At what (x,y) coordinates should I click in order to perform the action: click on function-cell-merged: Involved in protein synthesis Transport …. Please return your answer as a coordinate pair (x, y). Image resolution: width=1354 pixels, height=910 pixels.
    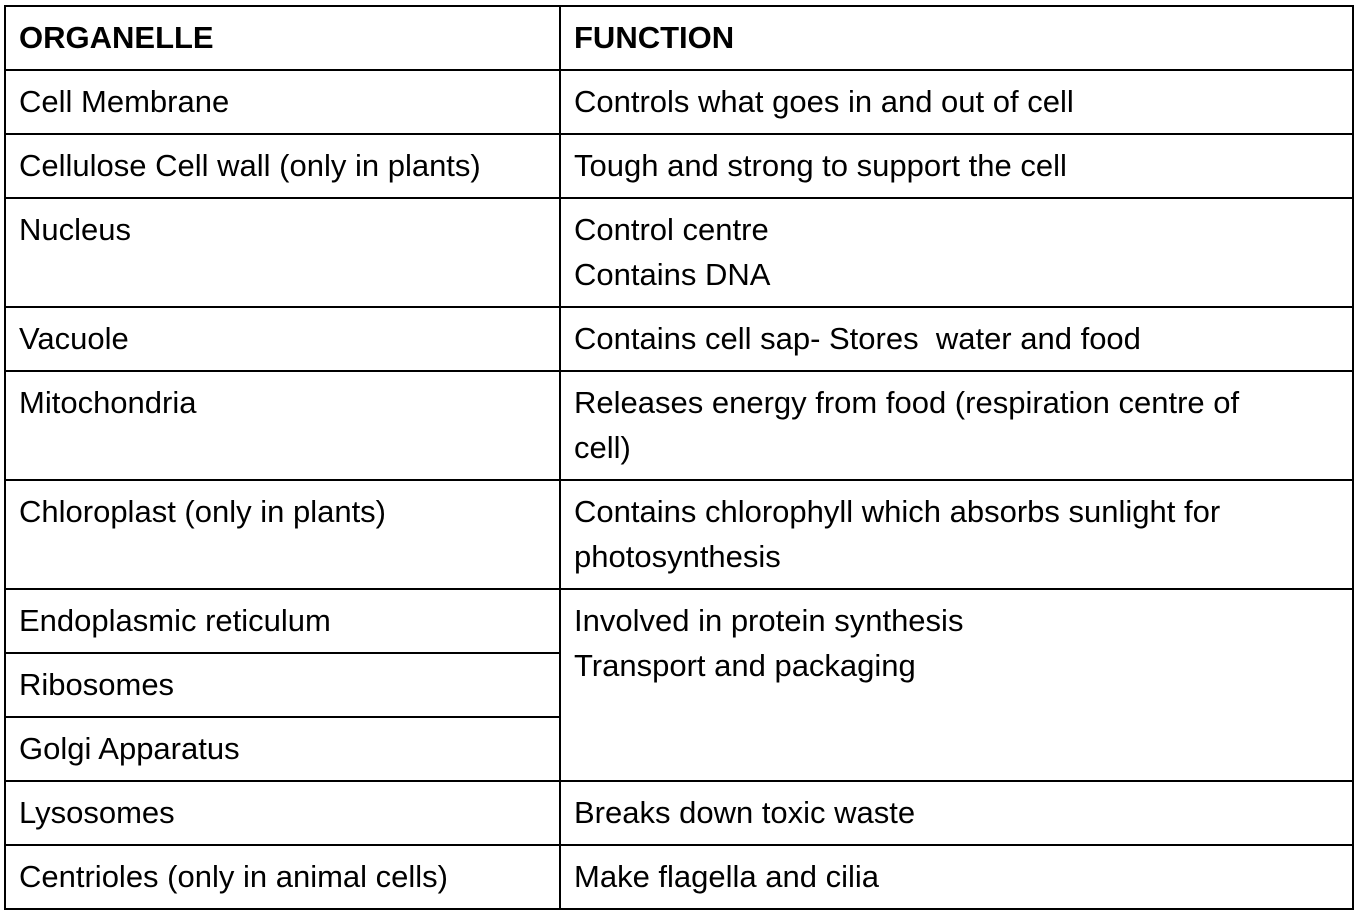
    Looking at the image, I should click on (956, 685).